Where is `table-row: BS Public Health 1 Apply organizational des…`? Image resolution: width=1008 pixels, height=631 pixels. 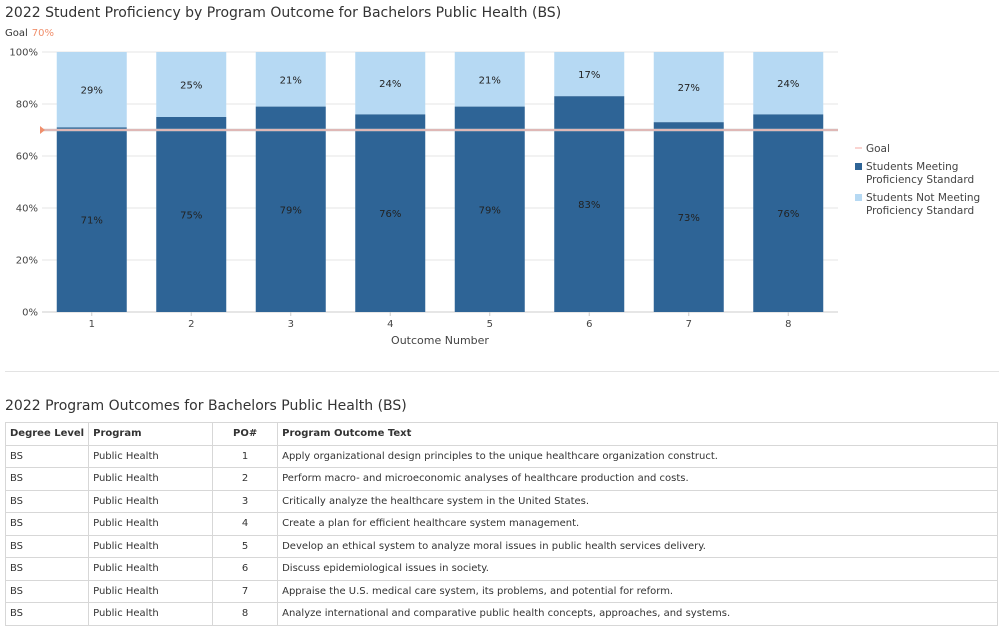 table-row: BS Public Health 1 Apply organizational des… is located at coordinates (501, 456).